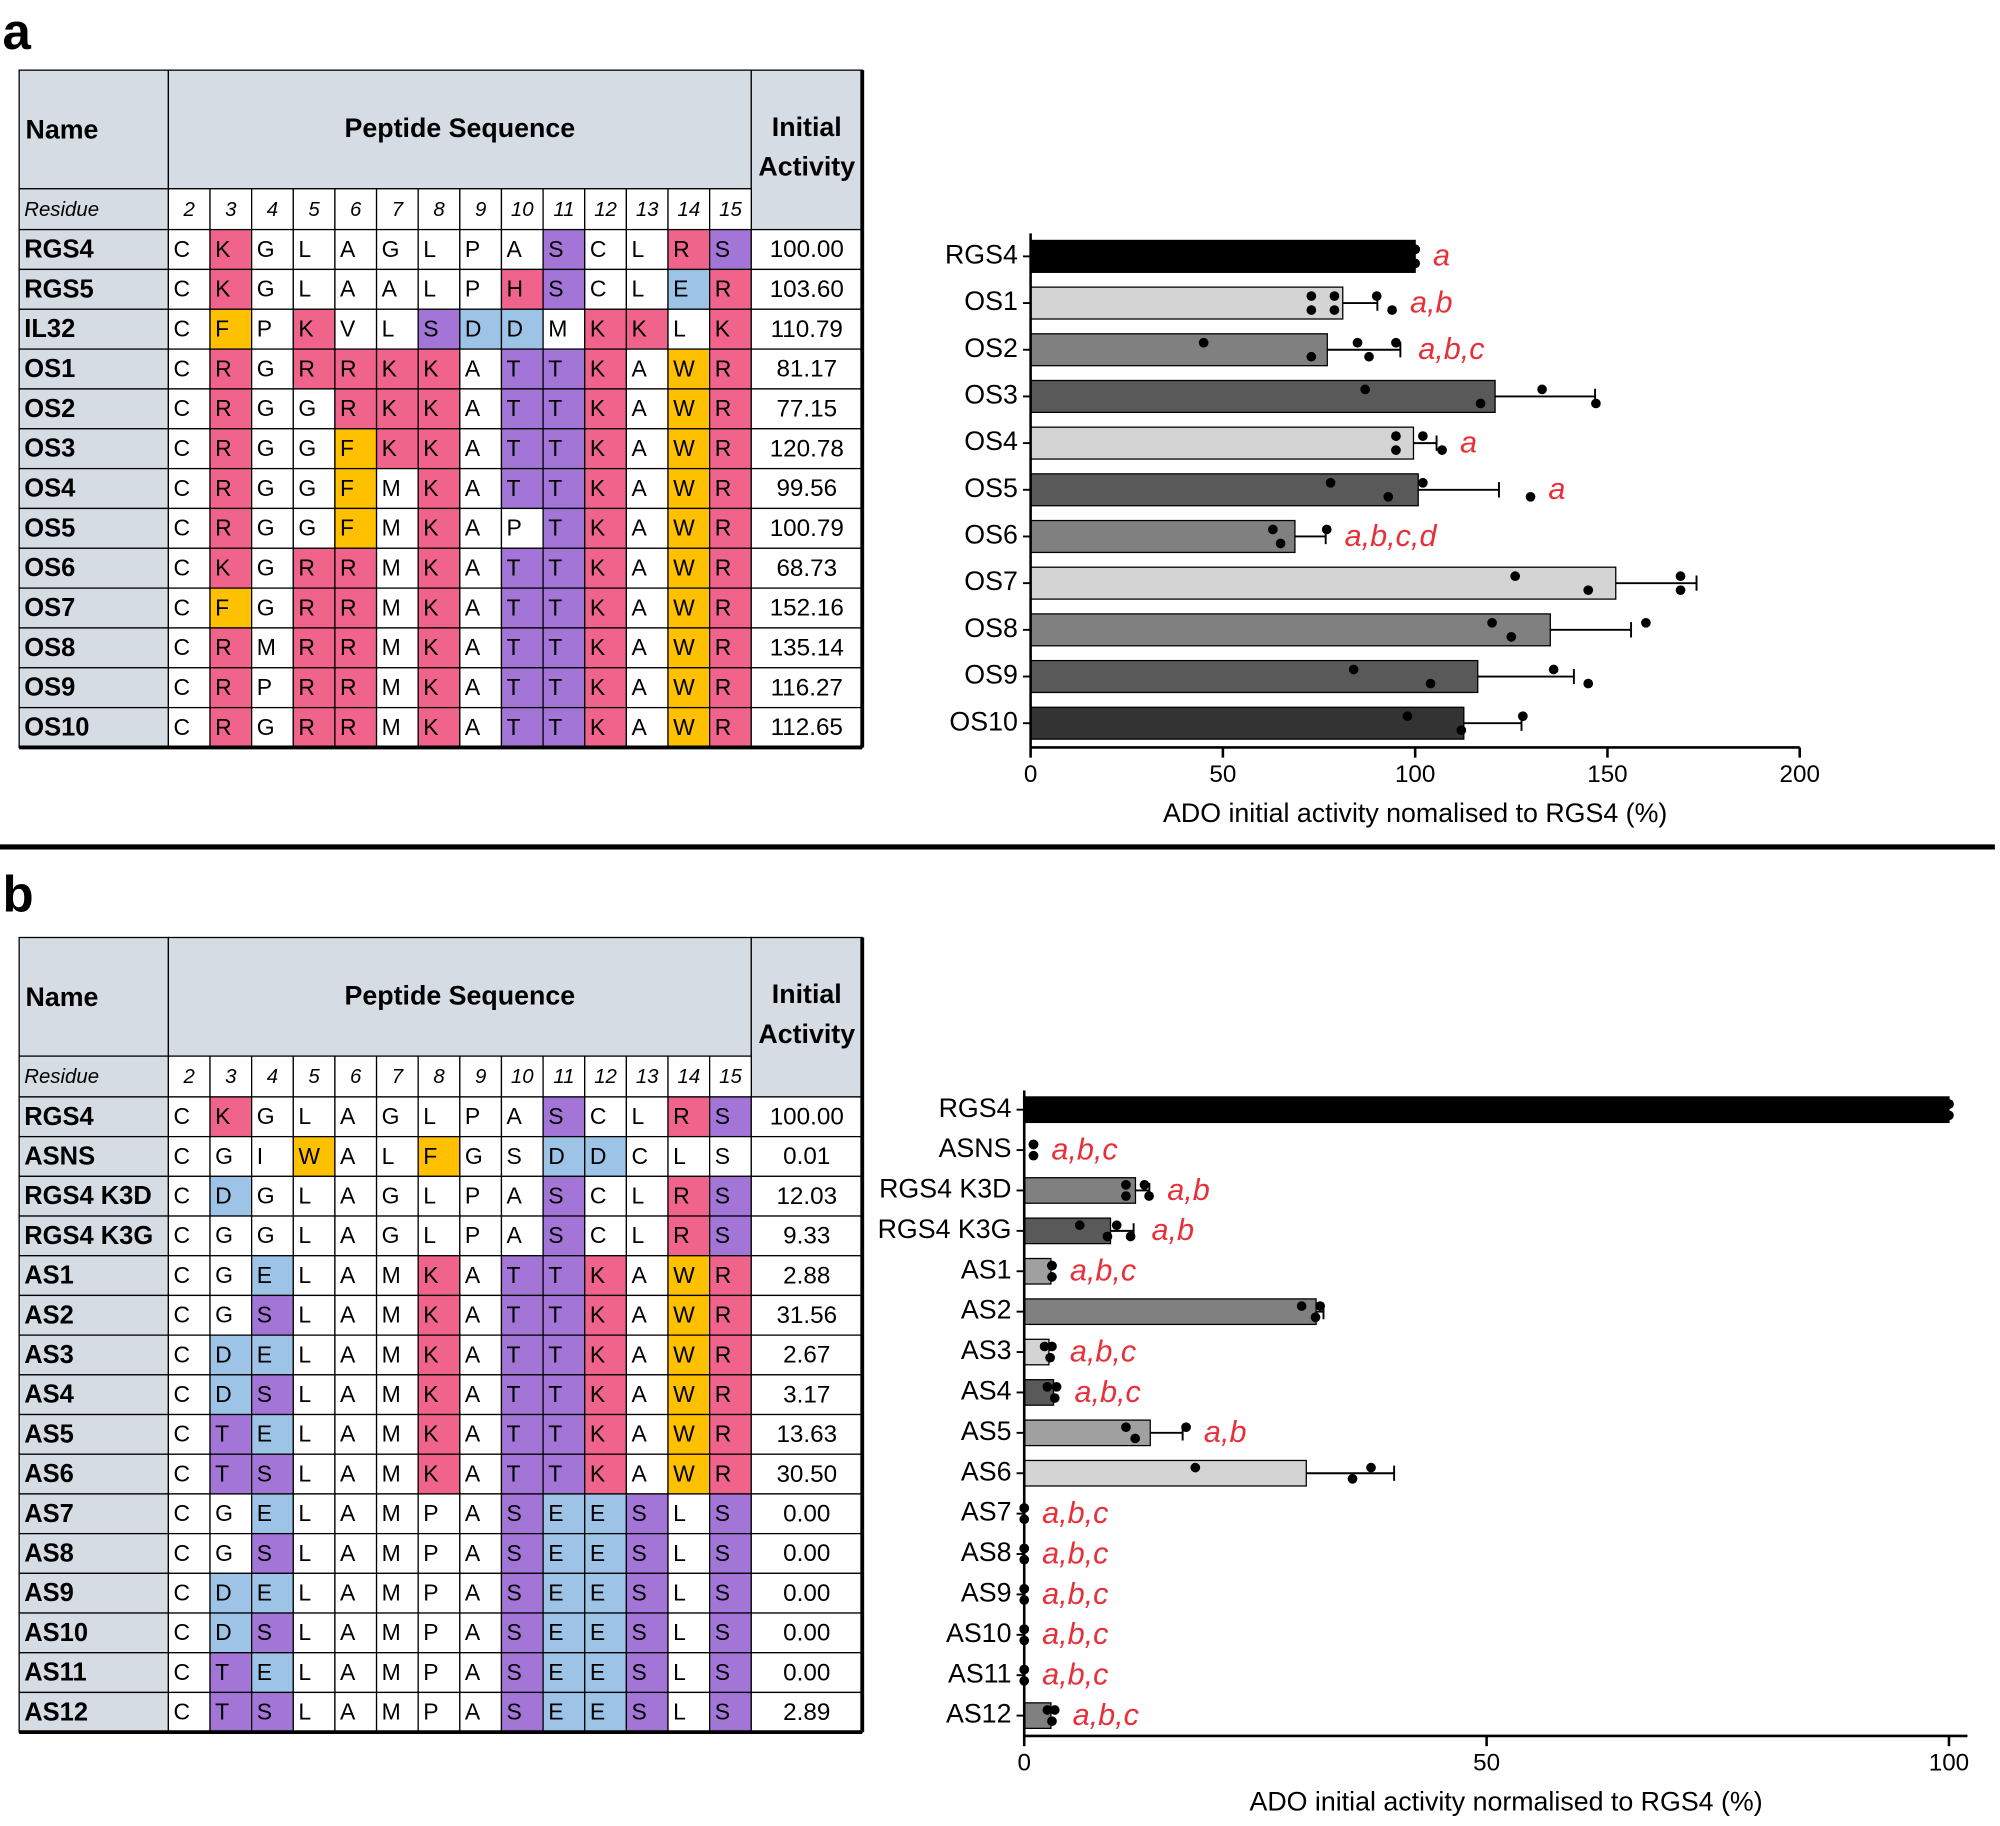  I want to click on residue-number: 13, so click(647, 210).